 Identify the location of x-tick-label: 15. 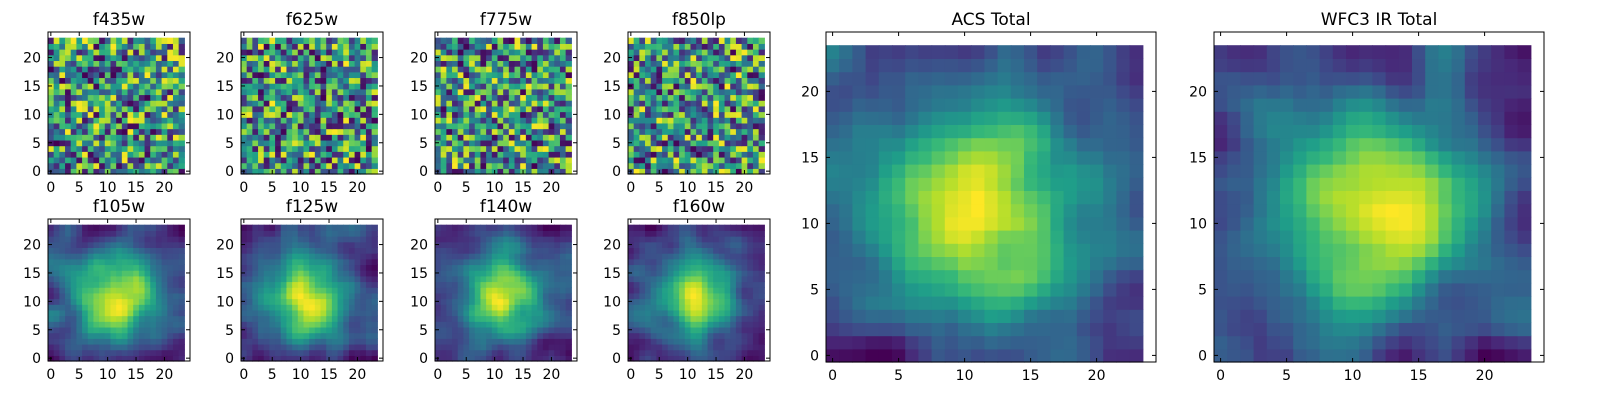
(136, 375).